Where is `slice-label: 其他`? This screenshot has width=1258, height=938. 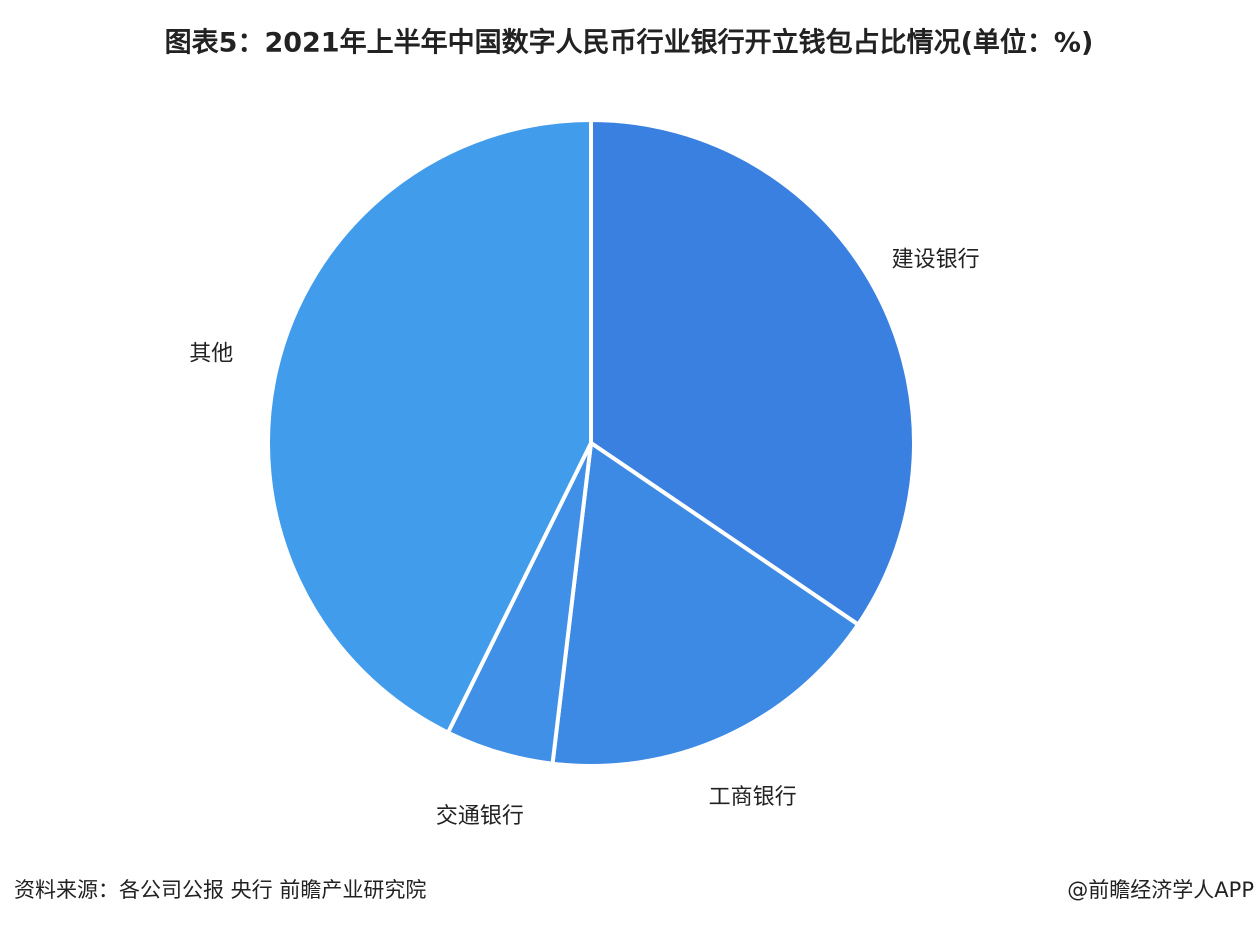
slice-label: 其他 is located at coordinates (211, 353).